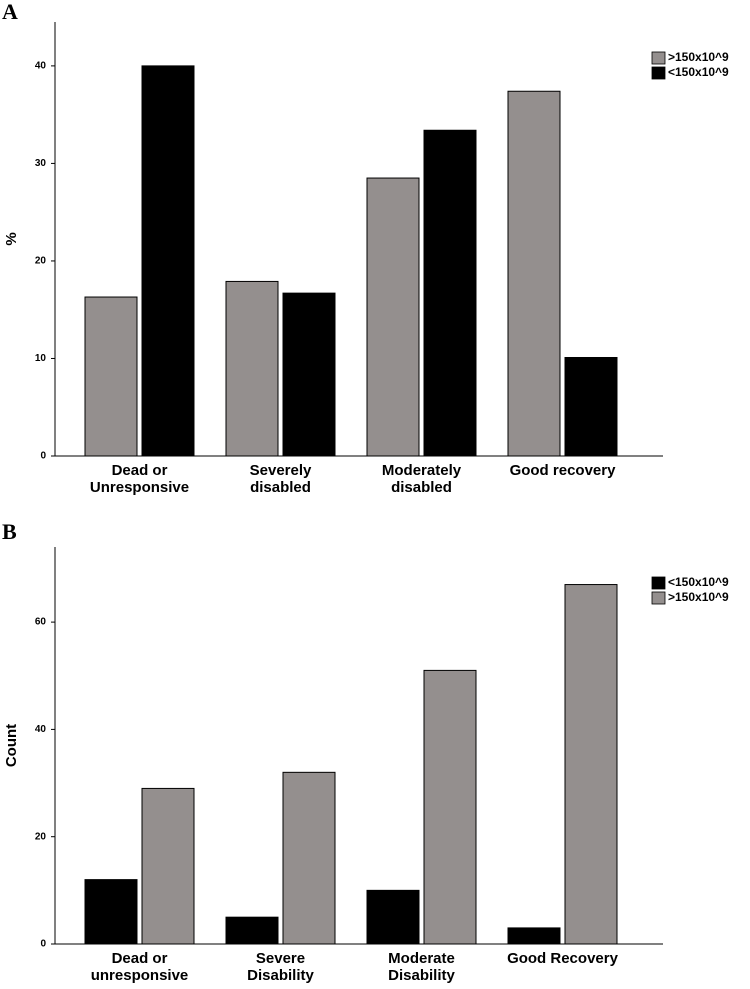  I want to click on x-tick-label: Severely, so click(281, 470).